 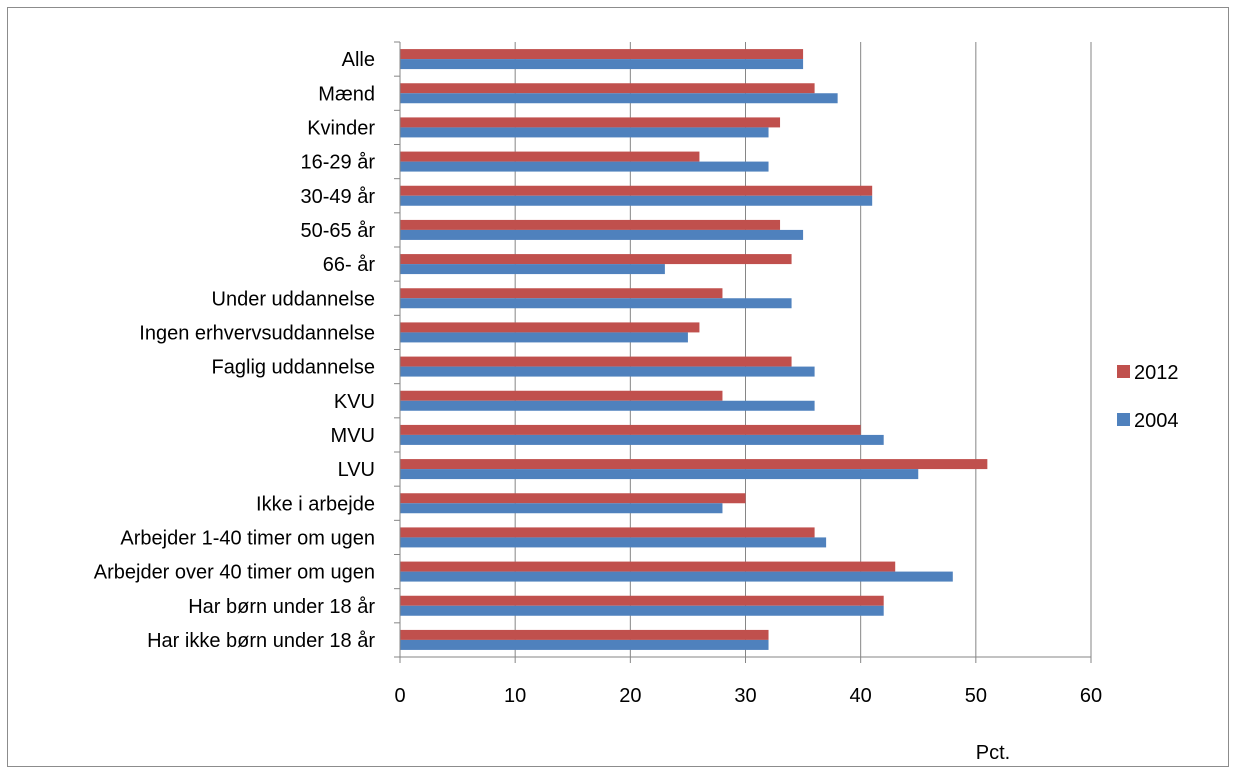 What do you see at coordinates (346, 94) in the screenshot?
I see `category-label: Mænd` at bounding box center [346, 94].